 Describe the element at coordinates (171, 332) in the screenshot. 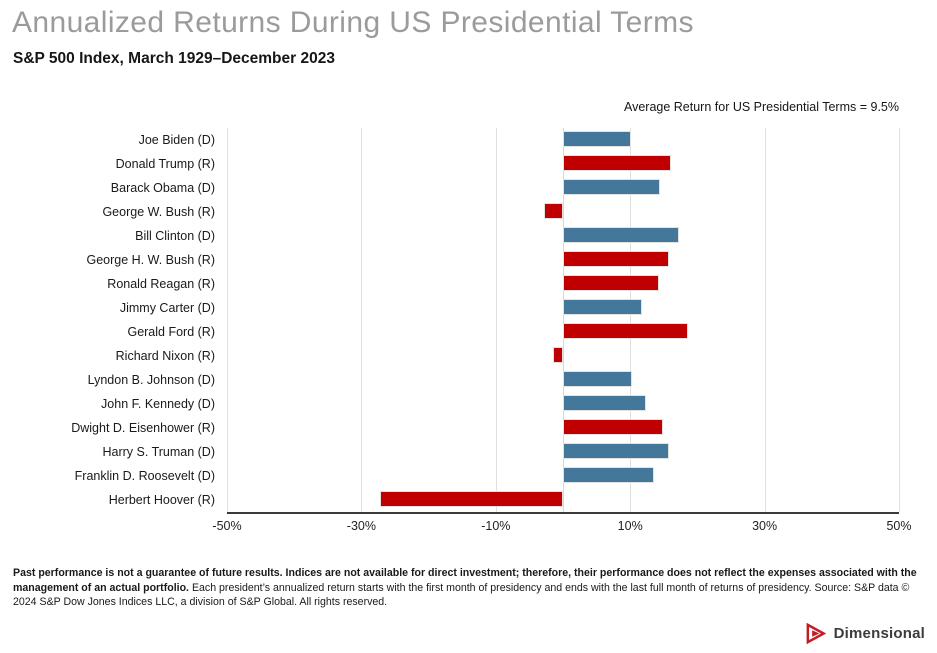

I see `president-label: Gerald Ford (R)` at that location.